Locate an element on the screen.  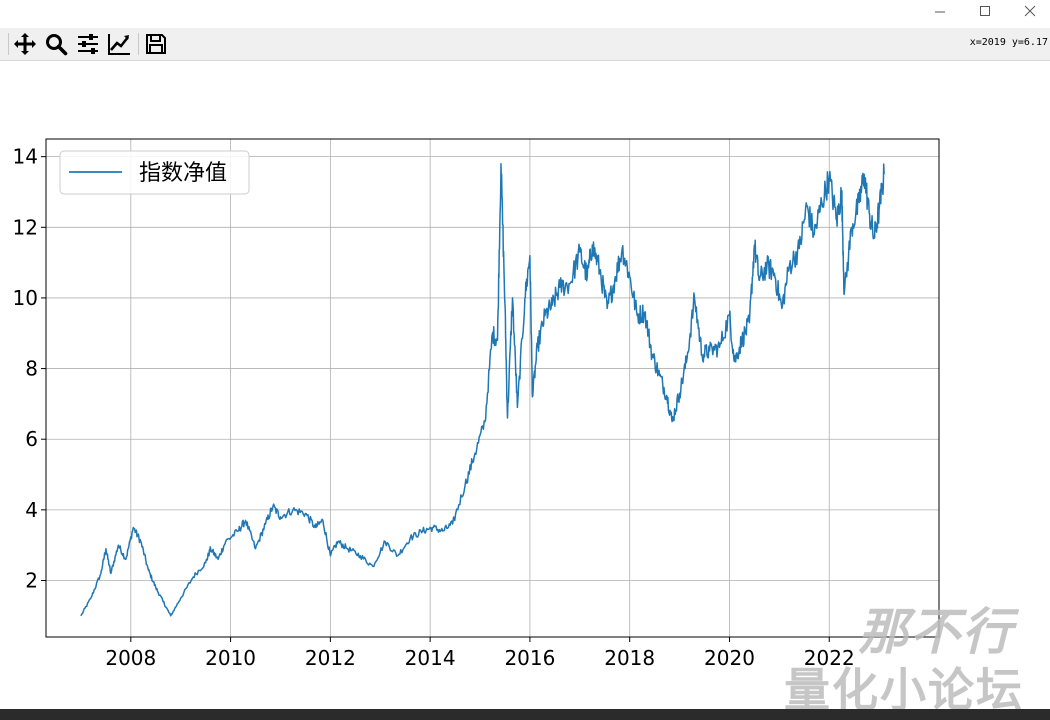
legend-label: 指数净值 is located at coordinates (183, 173).